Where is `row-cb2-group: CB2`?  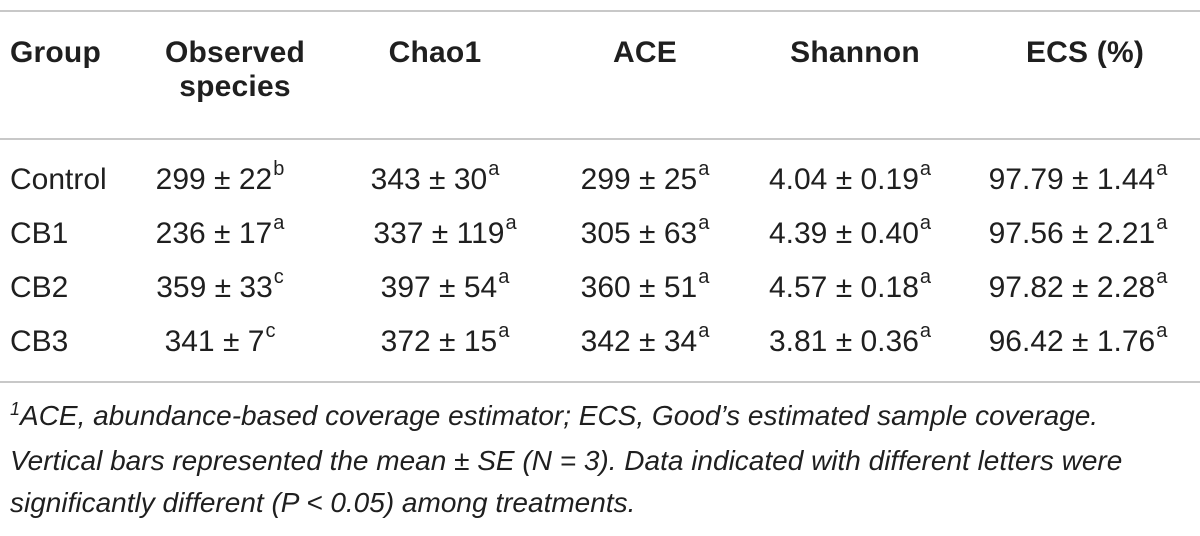 row-cb2-group: CB2 is located at coordinates (39, 287).